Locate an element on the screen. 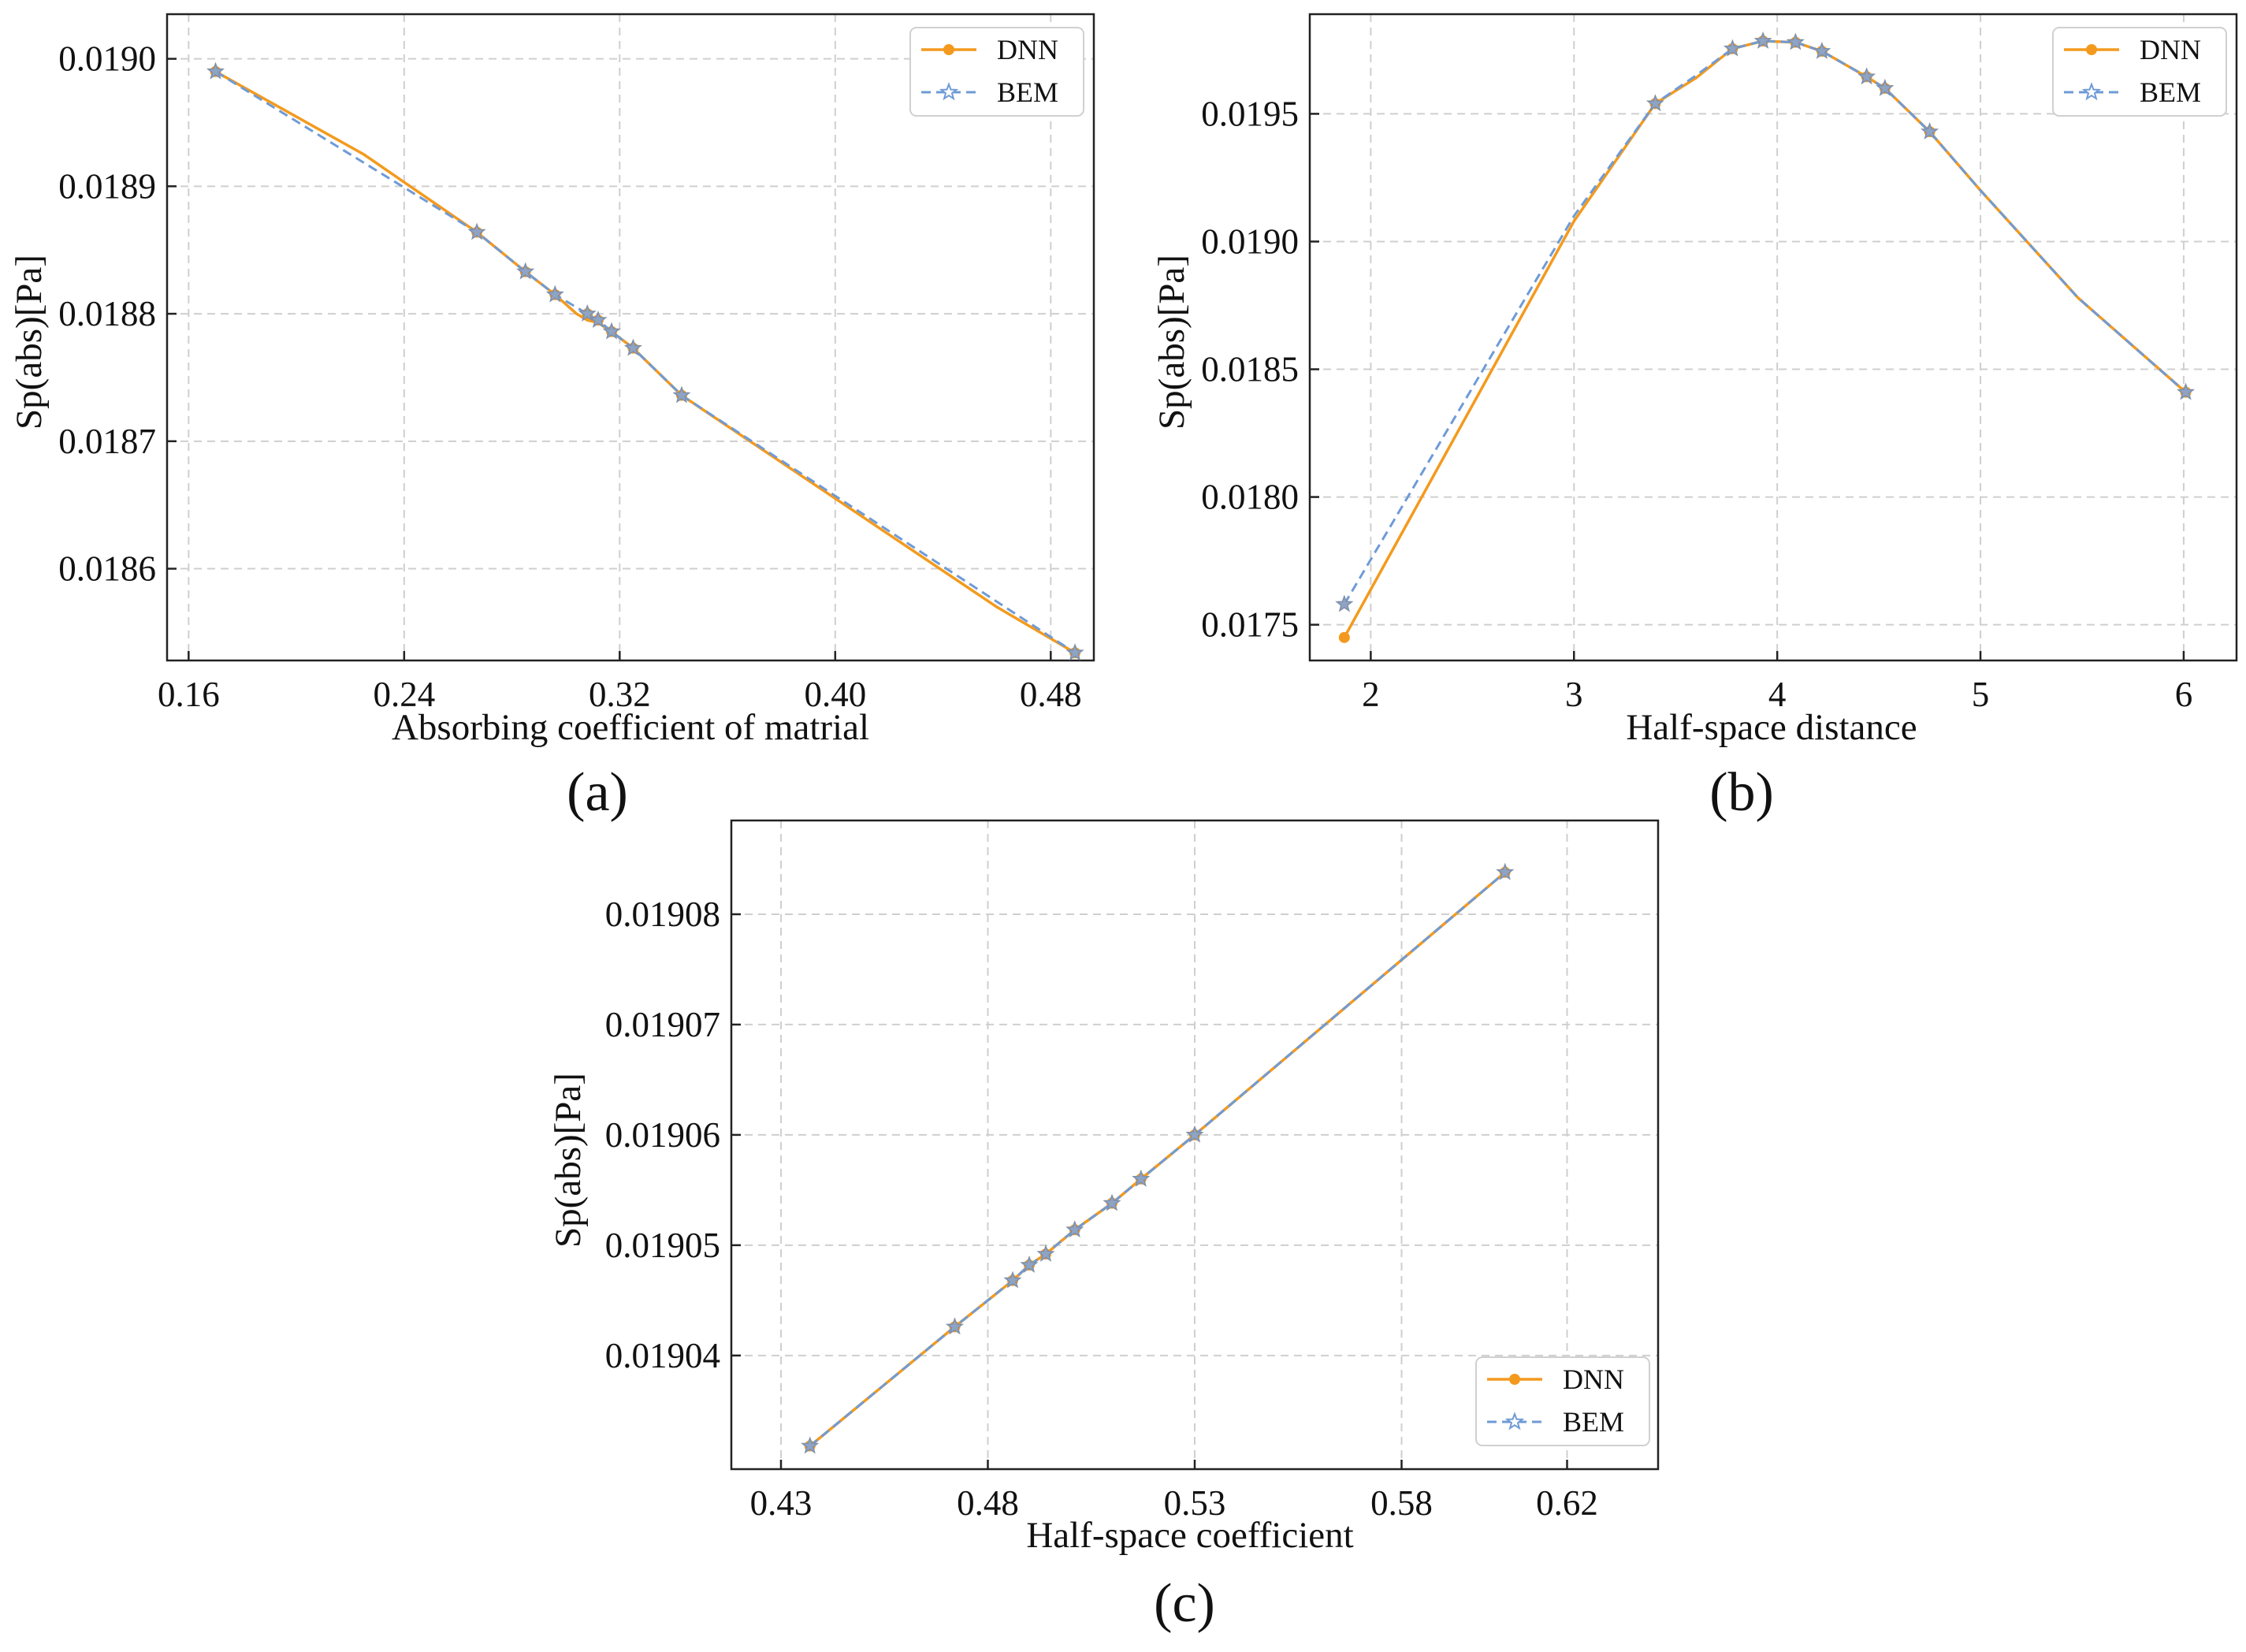  x-tick-label: 0.24 is located at coordinates (404, 694).